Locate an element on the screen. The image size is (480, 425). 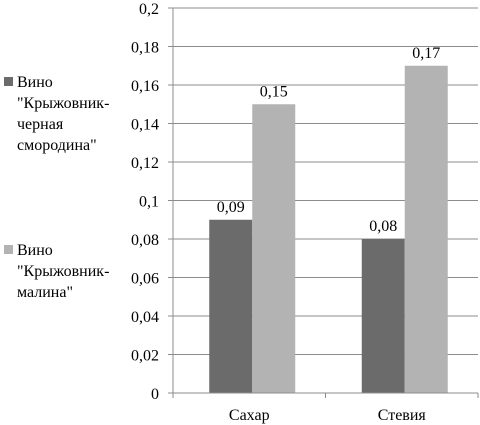
data-label: 0,08 is located at coordinates (383, 226).